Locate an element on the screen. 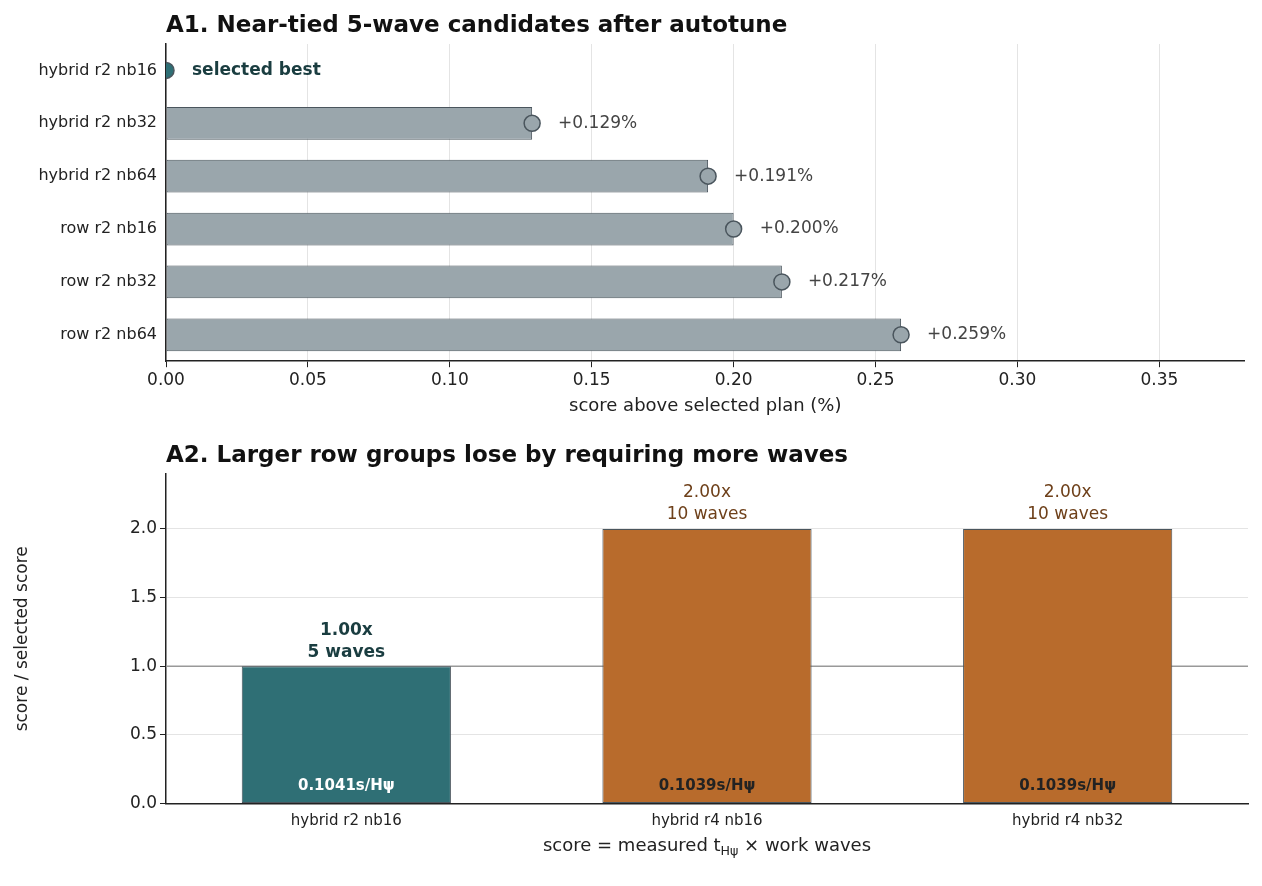  y-tick-label: 1.0 is located at coordinates (143, 664).